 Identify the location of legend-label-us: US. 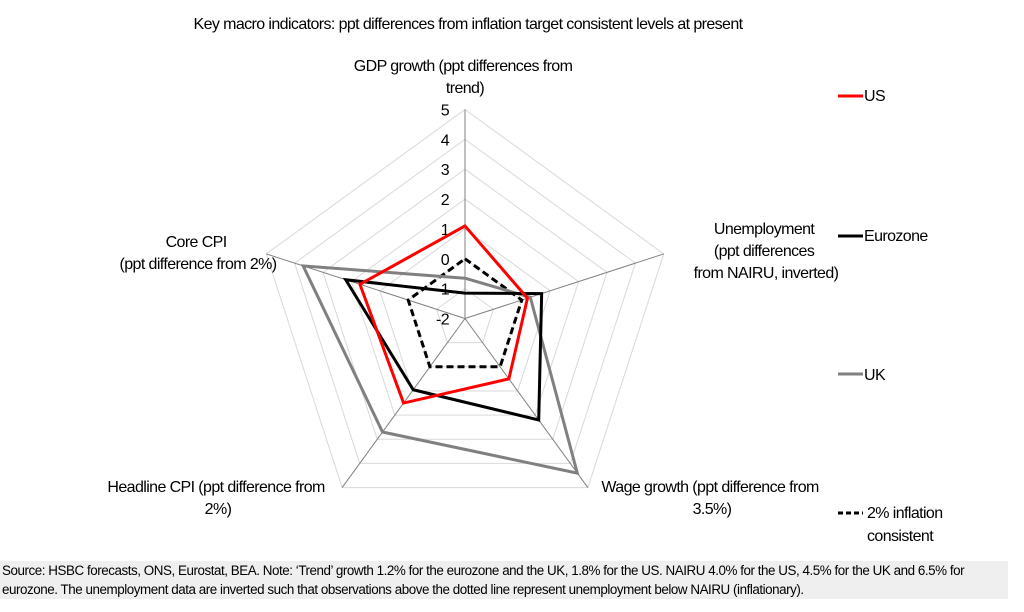
(874, 96).